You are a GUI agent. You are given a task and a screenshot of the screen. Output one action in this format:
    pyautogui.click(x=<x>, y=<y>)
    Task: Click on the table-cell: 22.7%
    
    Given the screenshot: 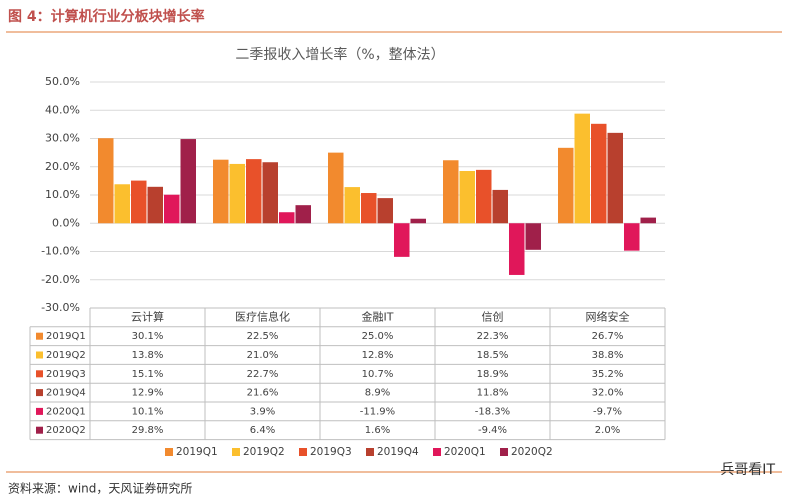 What is the action you would take?
    pyautogui.click(x=263, y=374)
    